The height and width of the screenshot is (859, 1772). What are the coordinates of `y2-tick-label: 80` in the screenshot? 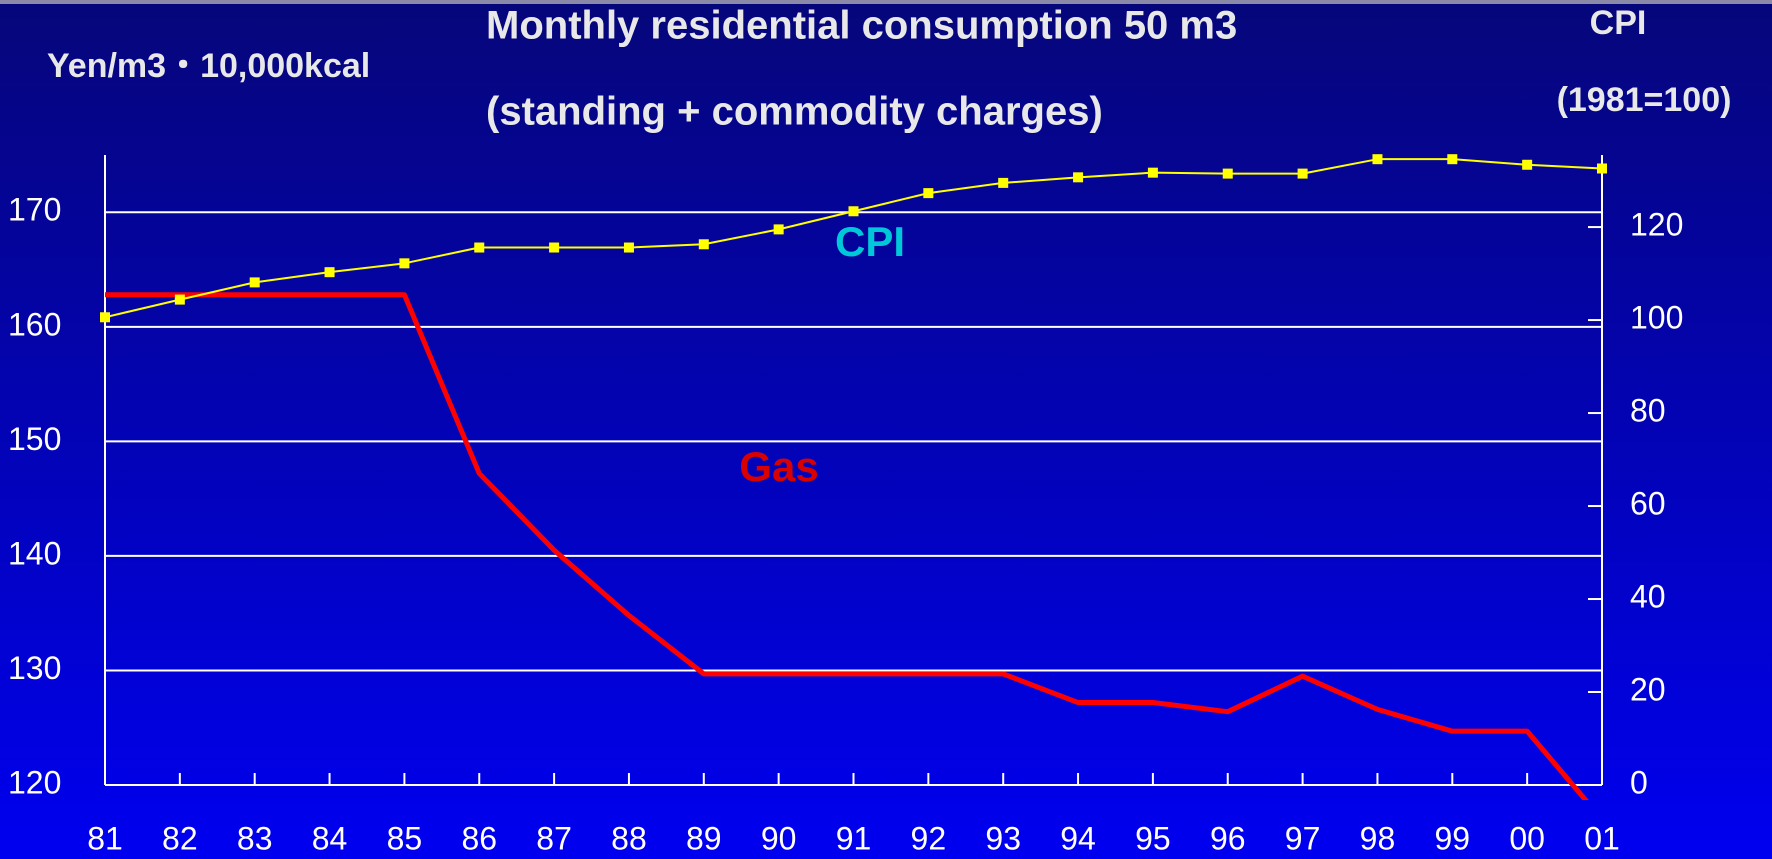 It's located at (1648, 410).